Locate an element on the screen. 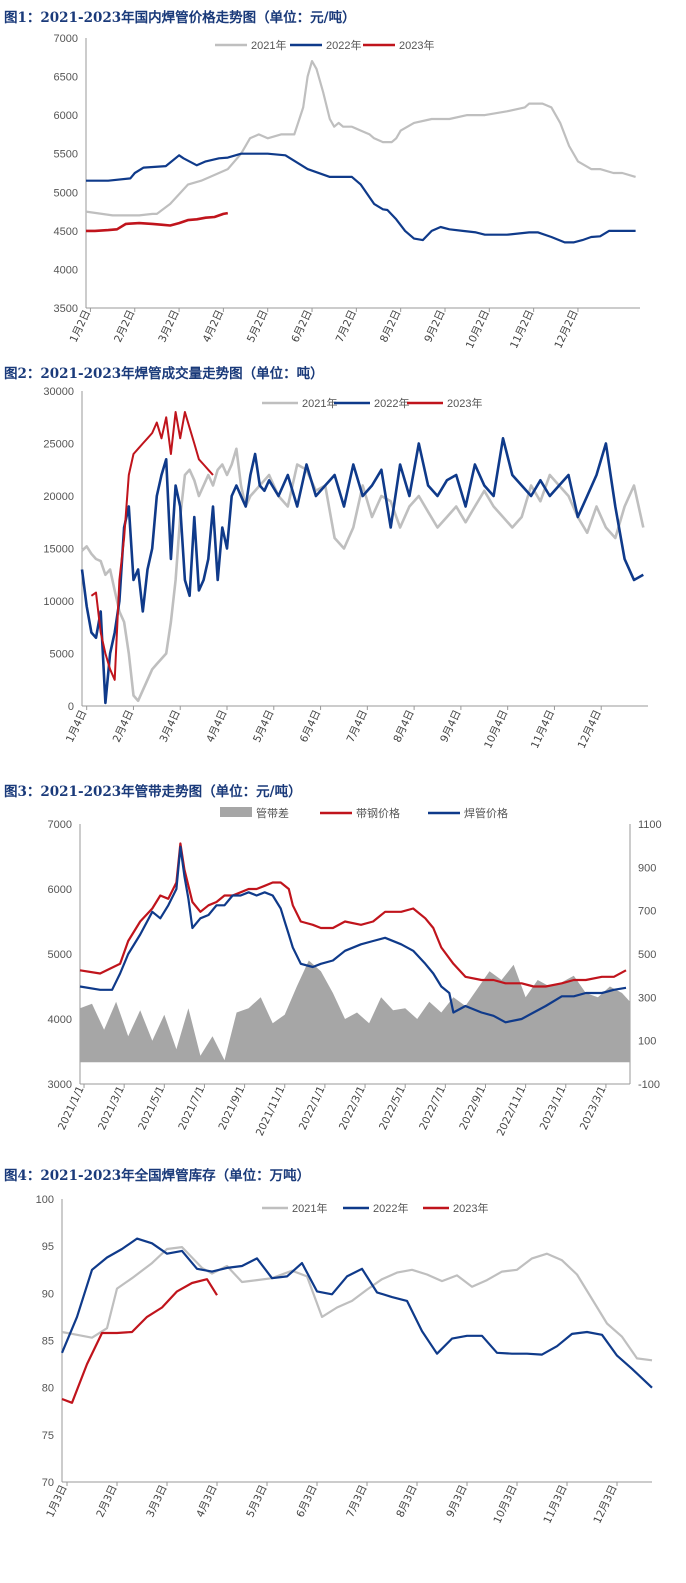 This screenshot has height=1583, width=686. c3-ytick-label: 5000 is located at coordinates (60, 955).